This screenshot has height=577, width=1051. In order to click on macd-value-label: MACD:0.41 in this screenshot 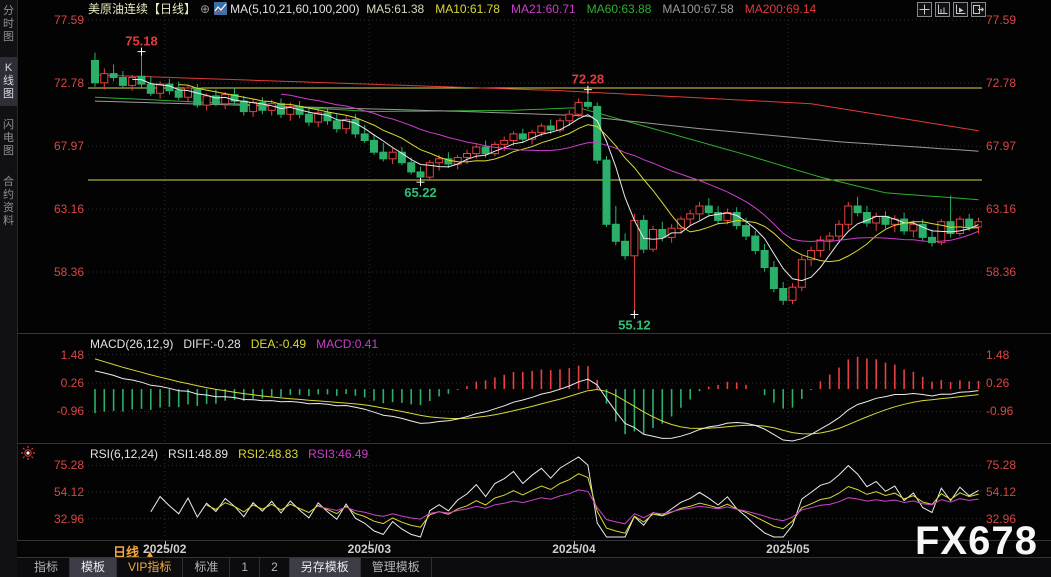, I will do `click(347, 344)`.